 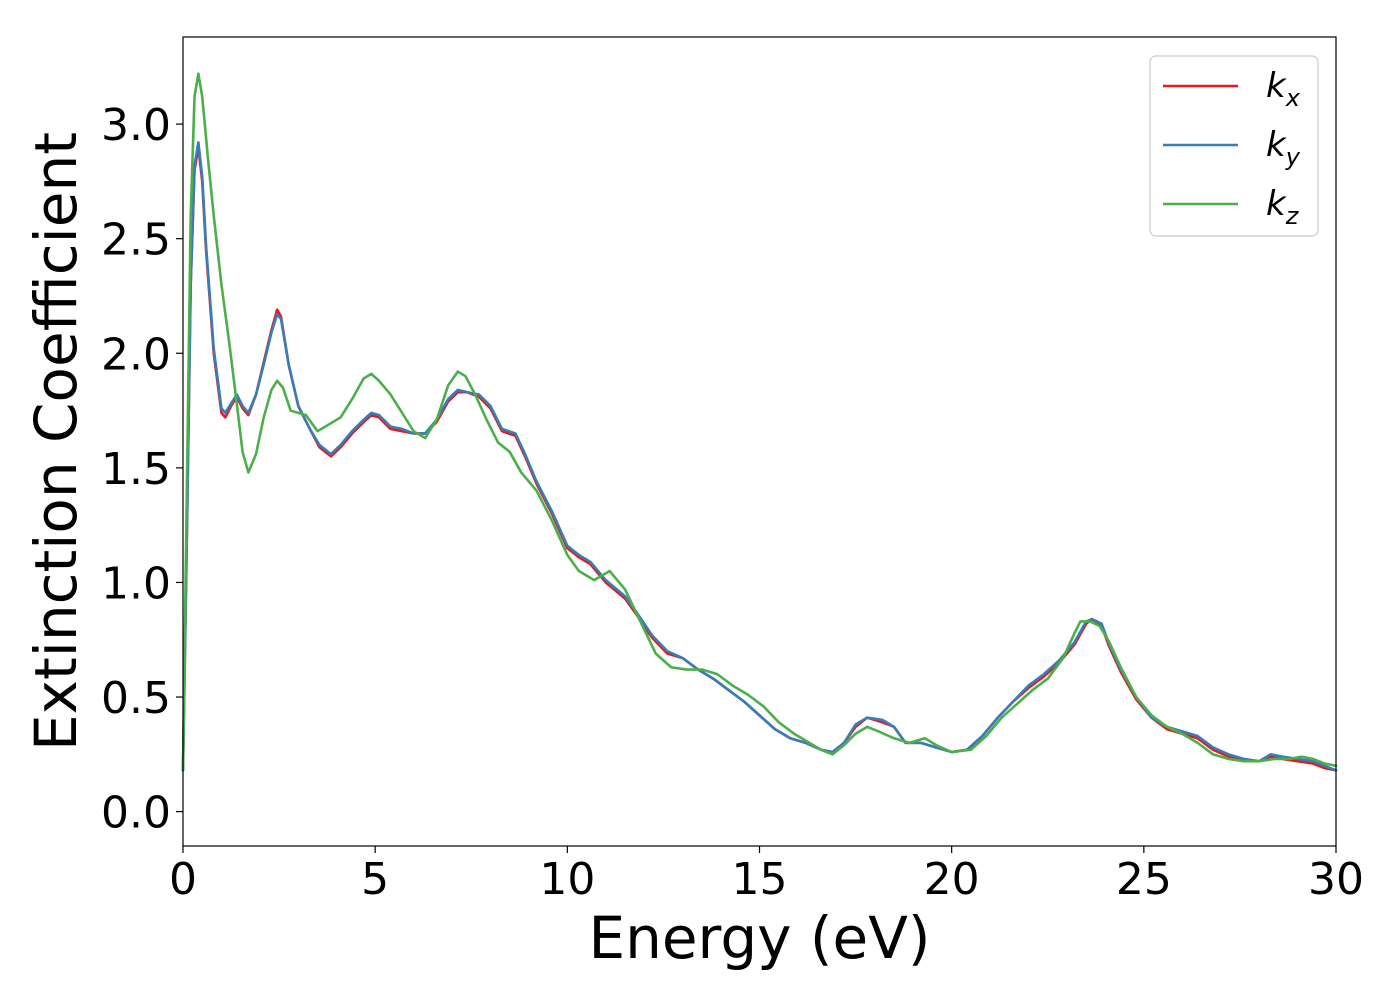 What do you see at coordinates (1144, 879) in the screenshot?
I see `x-tick-label: 25` at bounding box center [1144, 879].